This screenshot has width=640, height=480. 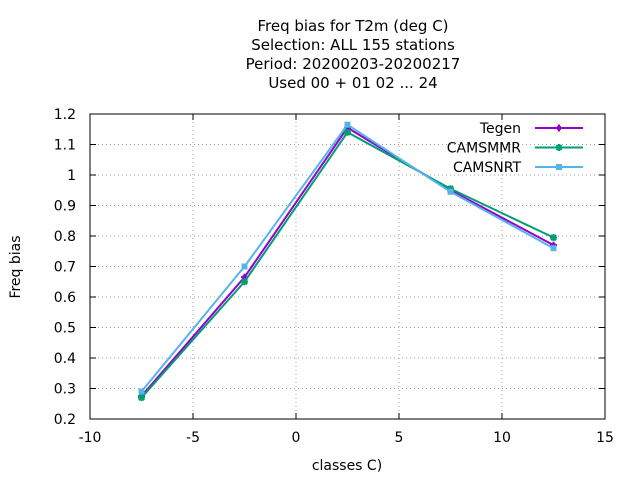 I want to click on legend: Tegen CAMSMMR CAMSNRT, so click(x=515, y=148).